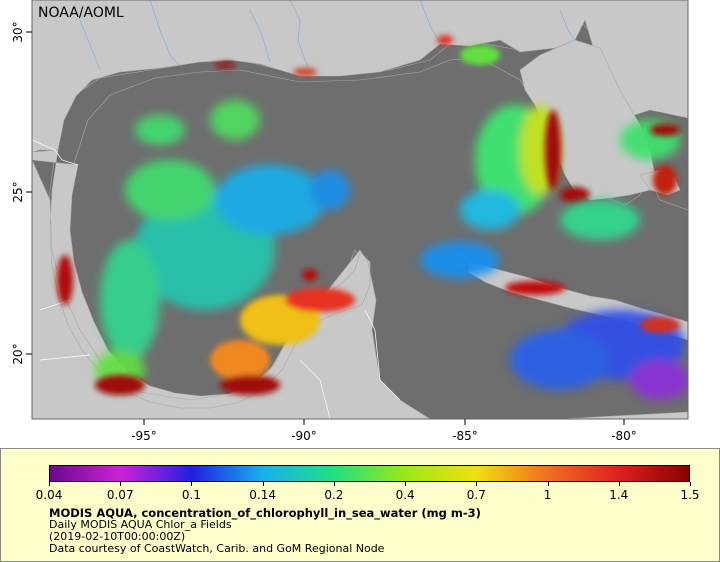  I want to click on river-layer, so click(327, 36).